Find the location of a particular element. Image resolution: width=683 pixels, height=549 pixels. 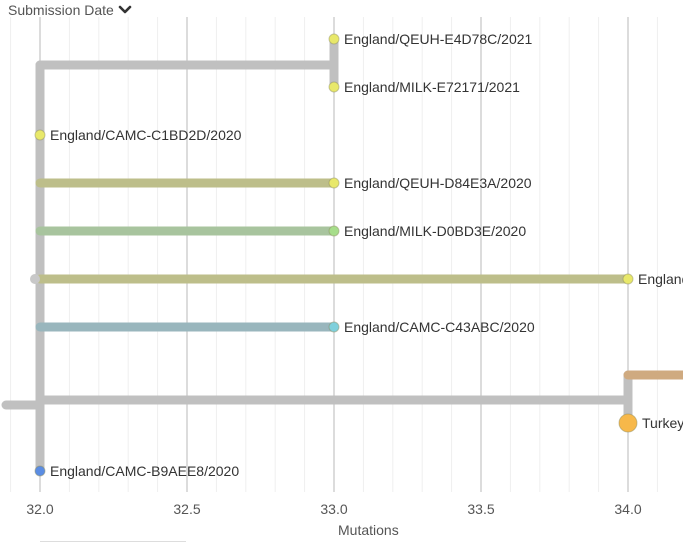

axis-divider is located at coordinates (113, 541).